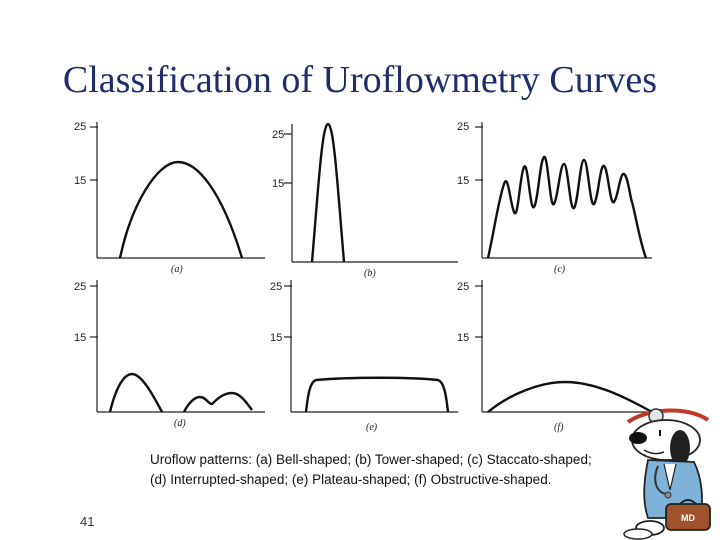 Image resolution: width=720 pixels, height=540 pixels. Describe the element at coordinates (559, 427) in the screenshot. I see `panel-f-label: (f)` at that location.